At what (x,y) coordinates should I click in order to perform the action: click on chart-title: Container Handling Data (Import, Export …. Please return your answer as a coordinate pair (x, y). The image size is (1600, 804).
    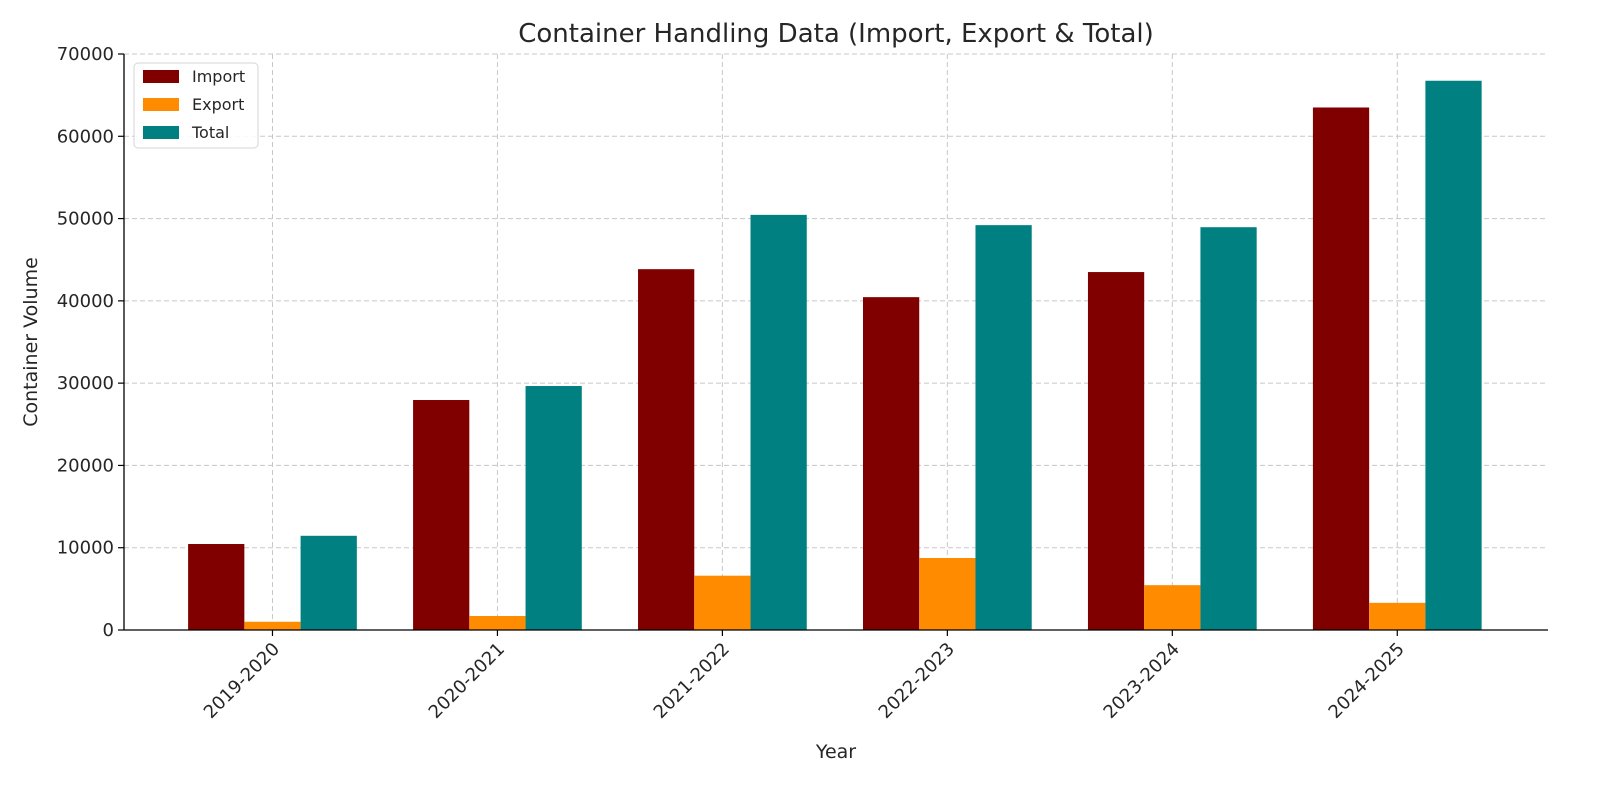
    Looking at the image, I should click on (836, 34).